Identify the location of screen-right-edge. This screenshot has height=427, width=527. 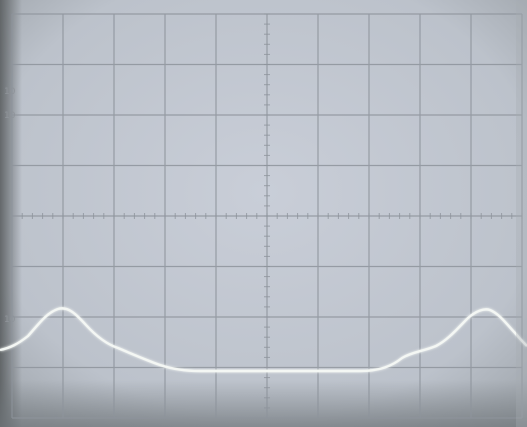
(521, 213).